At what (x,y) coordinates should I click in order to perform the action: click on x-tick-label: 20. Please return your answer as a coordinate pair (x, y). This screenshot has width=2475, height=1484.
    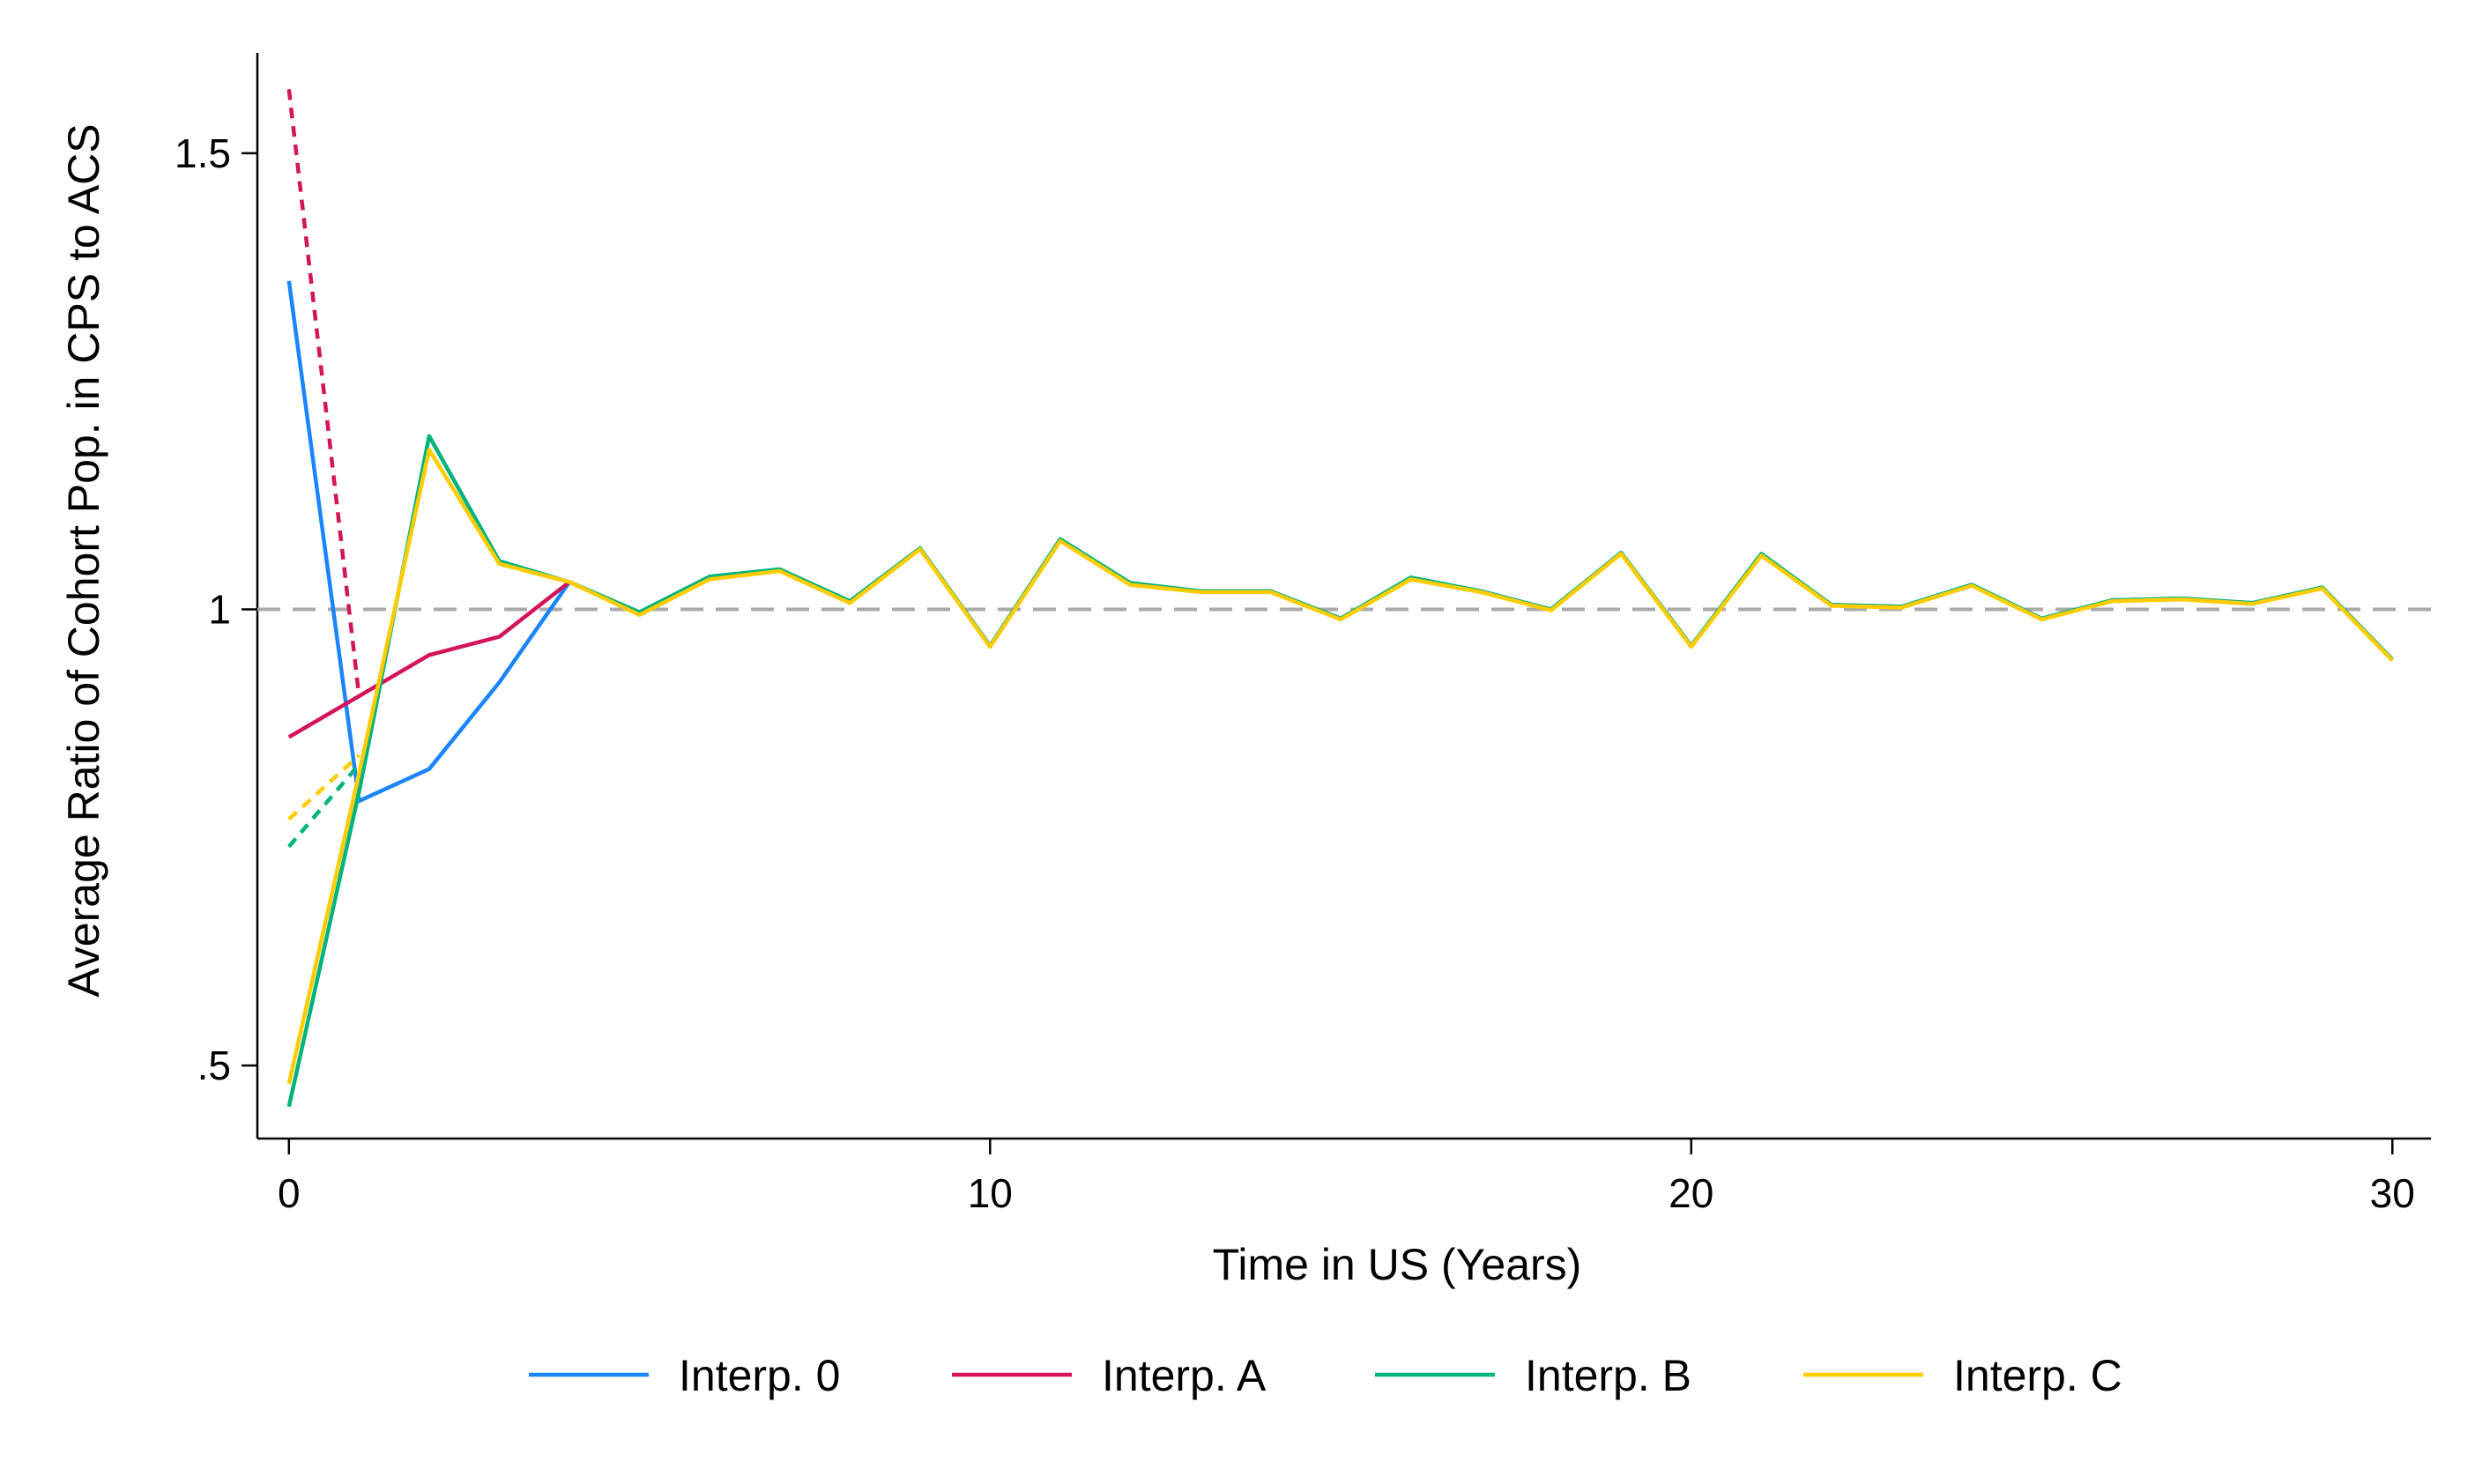
    Looking at the image, I should click on (1691, 1193).